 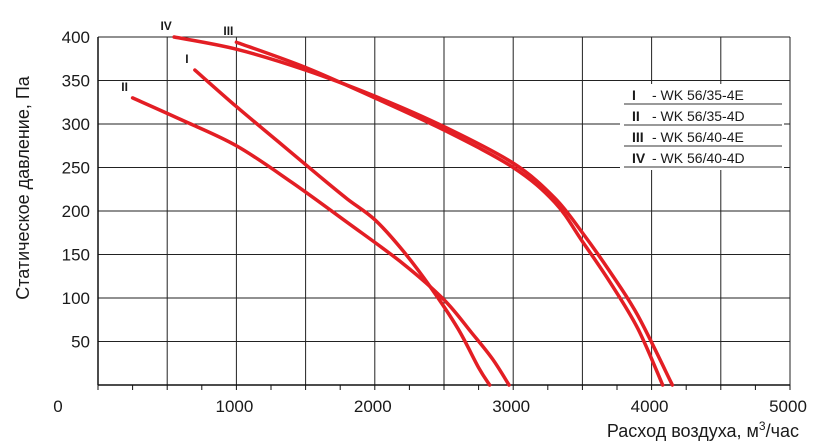 I want to click on origin-label: 0, so click(x=57, y=406).